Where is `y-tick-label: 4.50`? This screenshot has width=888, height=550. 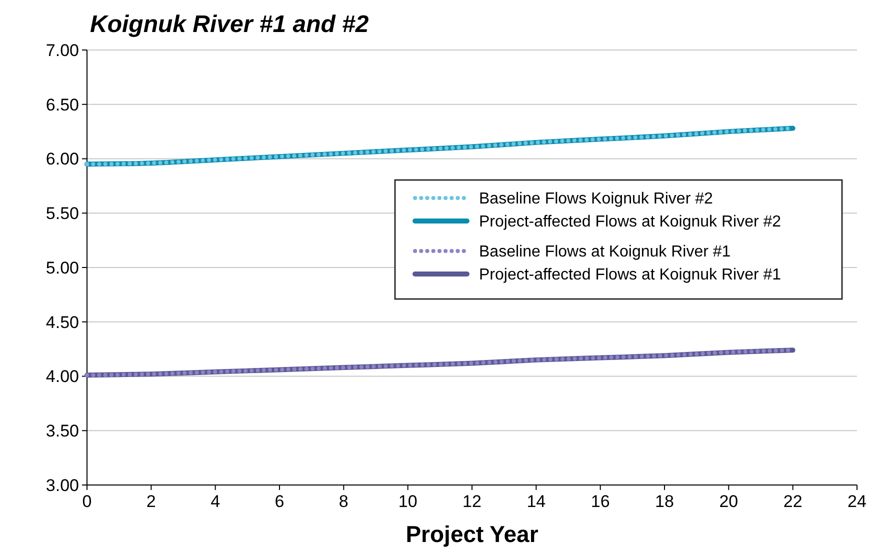
y-tick-label: 4.50 is located at coordinates (62, 322).